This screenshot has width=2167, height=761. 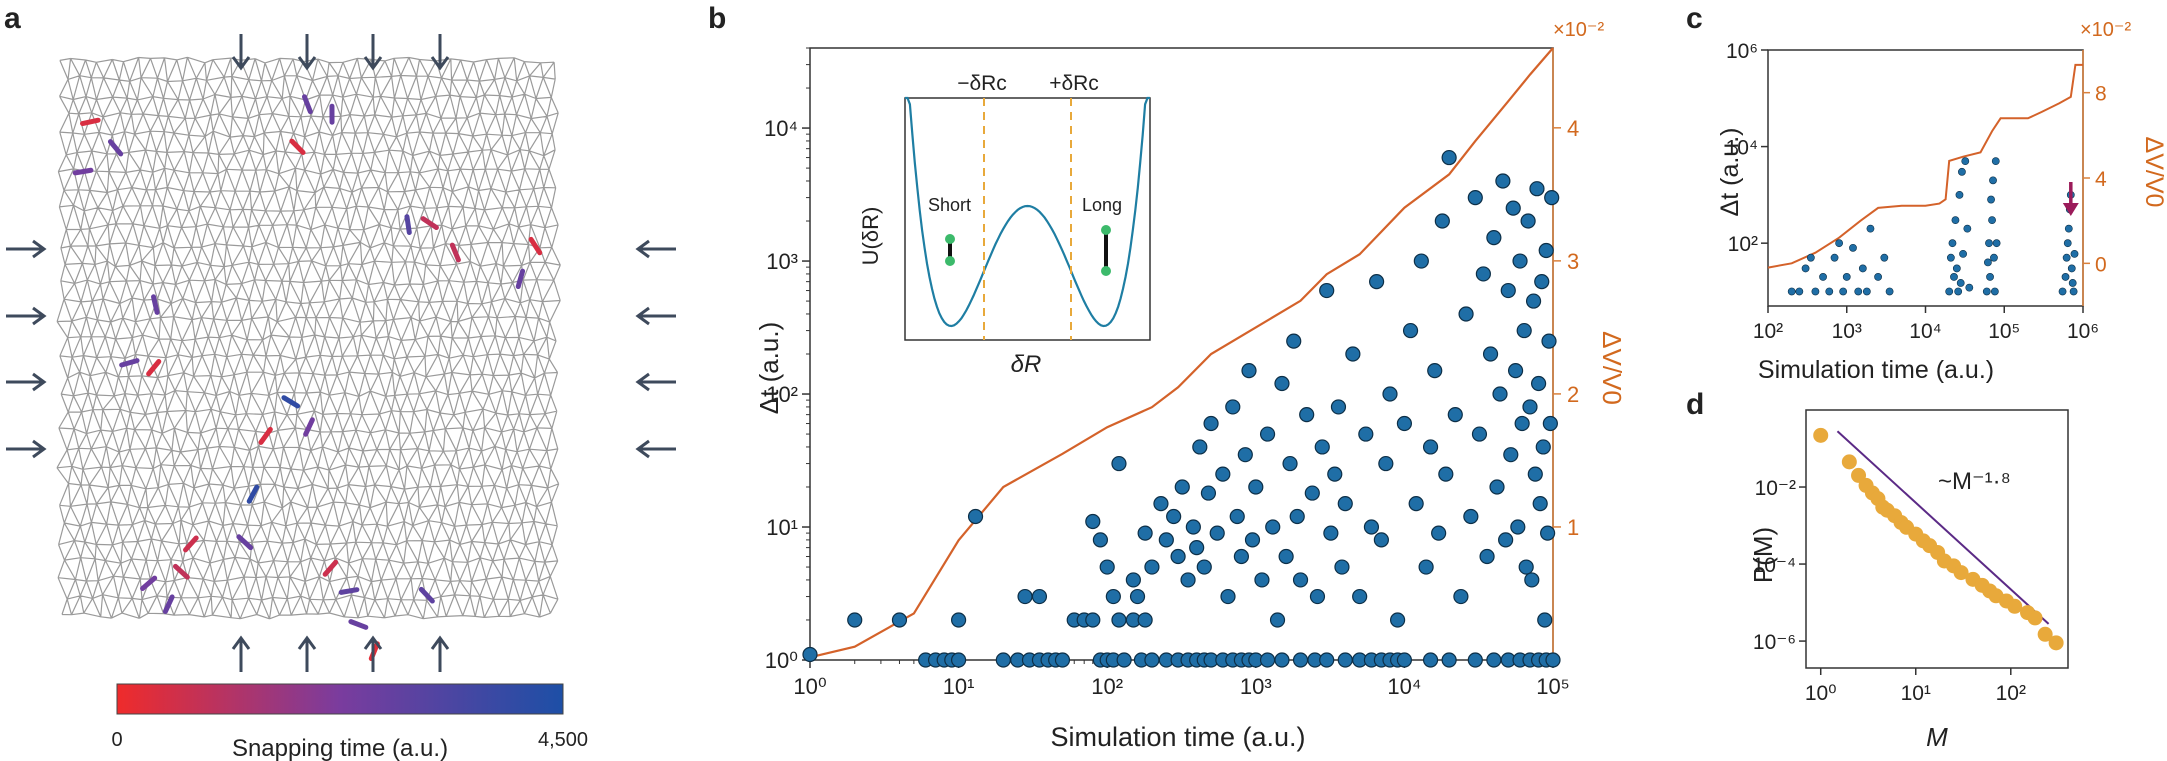 I want to click on x-tick-label: 10⁵, so click(x=2004, y=331).